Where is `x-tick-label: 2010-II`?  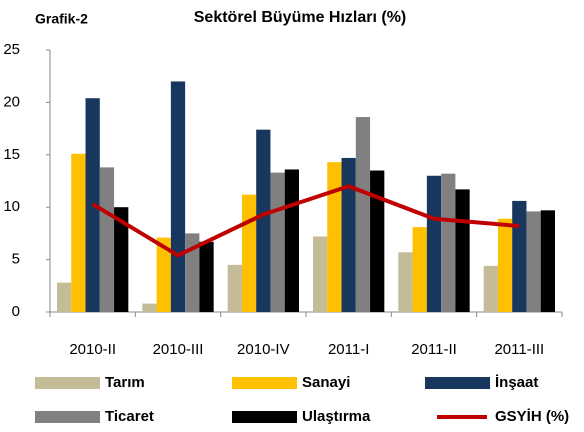
x-tick-label: 2010-II is located at coordinates (92, 349).